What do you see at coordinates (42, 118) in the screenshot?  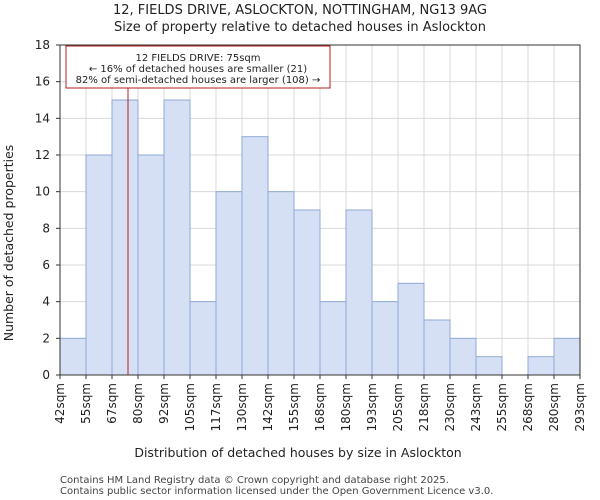 I see `y-tick-label: 14` at bounding box center [42, 118].